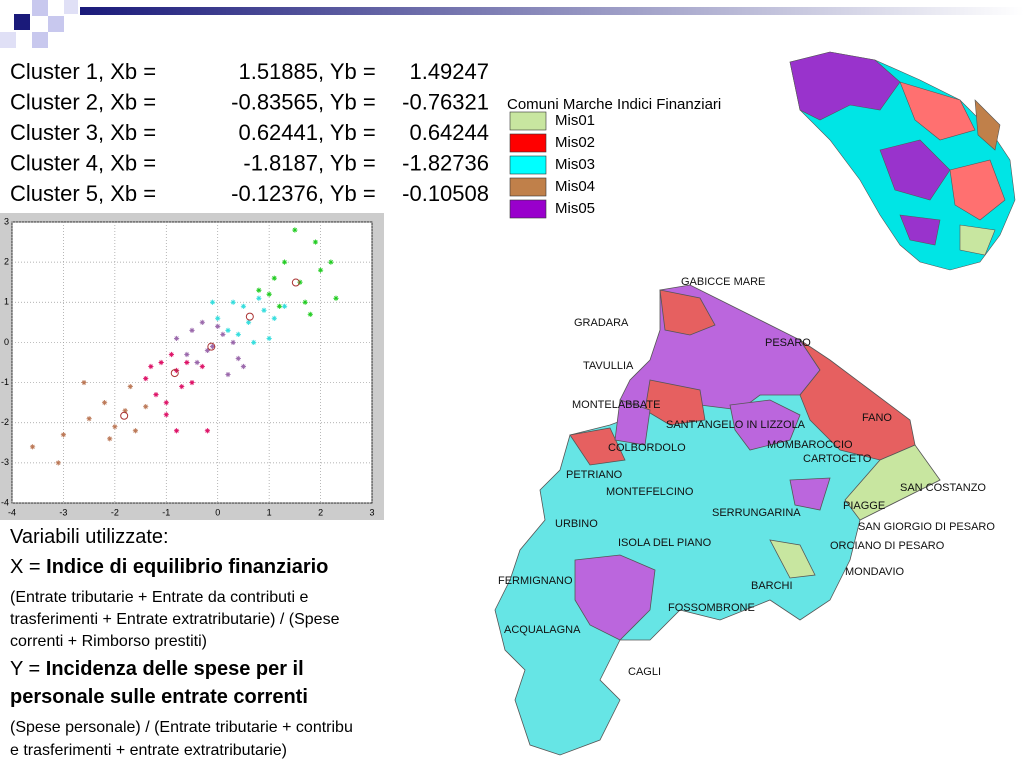 The height and width of the screenshot is (768, 1024). What do you see at coordinates (943, 488) in the screenshot?
I see `map-label: SAN COSTANZO` at bounding box center [943, 488].